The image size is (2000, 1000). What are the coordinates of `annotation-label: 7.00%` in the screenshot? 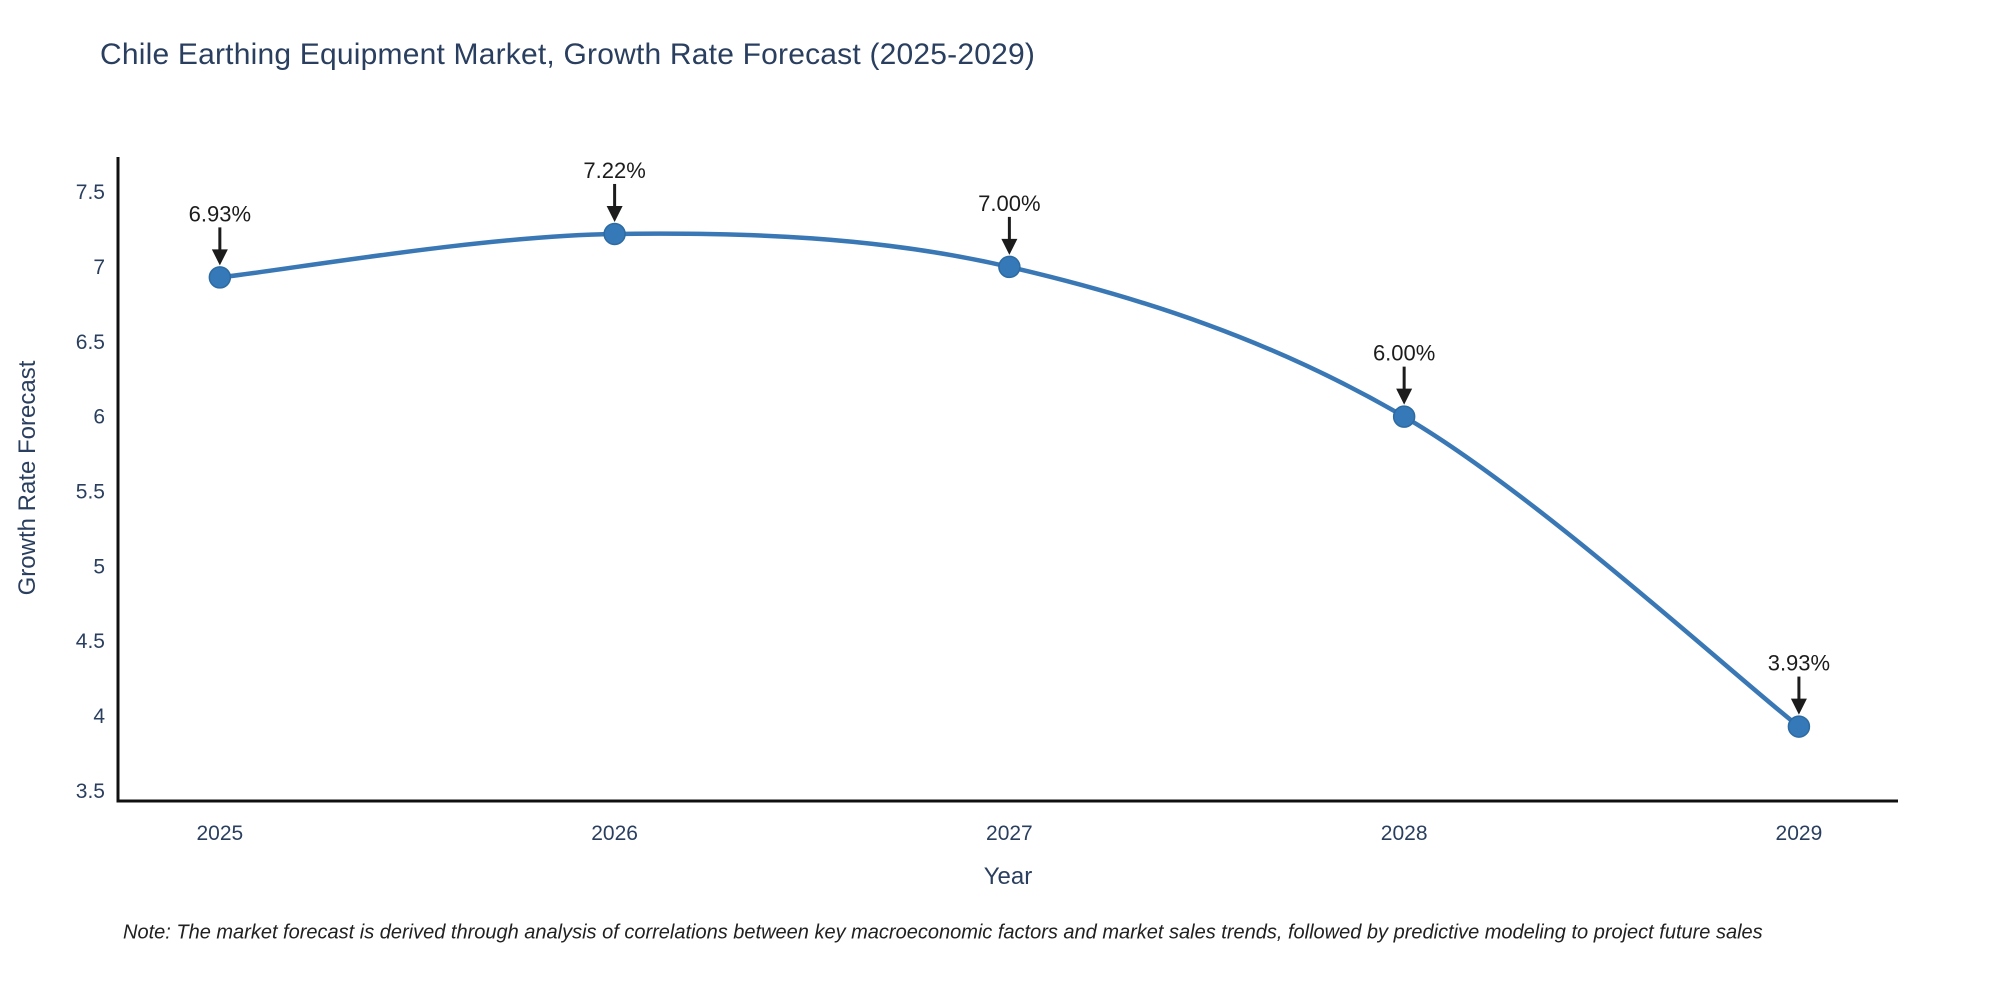 It's located at (1009, 203).